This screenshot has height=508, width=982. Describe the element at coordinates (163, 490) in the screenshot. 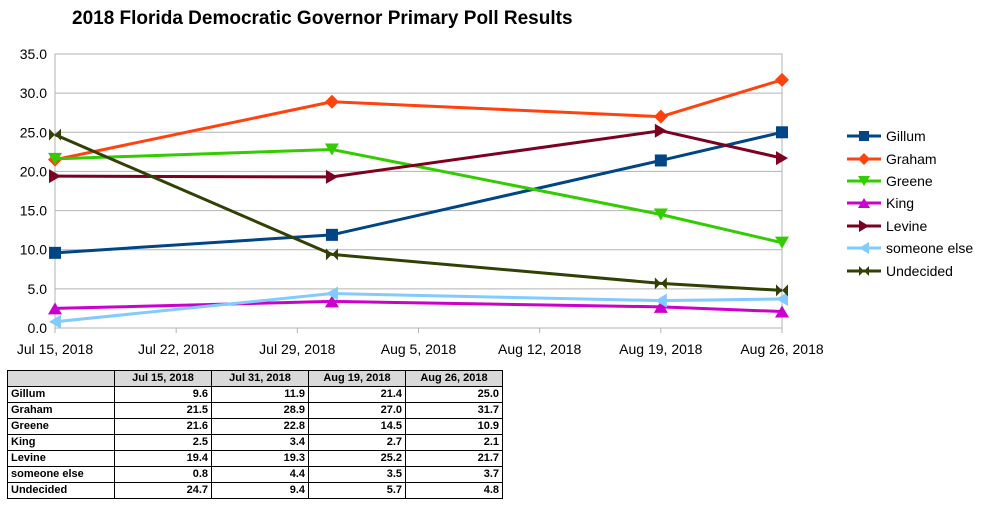

I see `table-cell: 24.7` at that location.